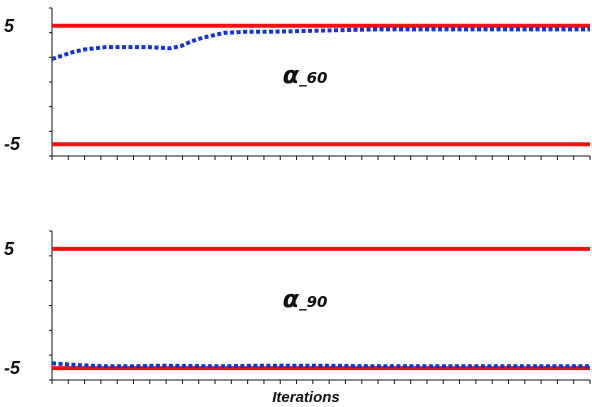  What do you see at coordinates (305, 75) in the screenshot?
I see `panel-label: α_60` at bounding box center [305, 75].